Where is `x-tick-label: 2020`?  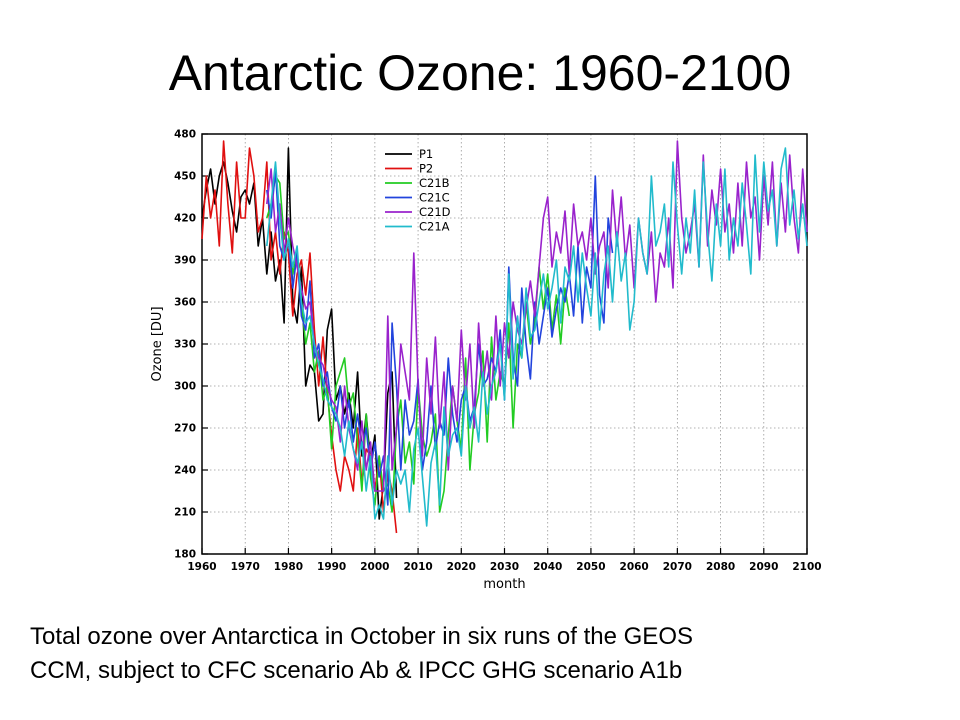 x-tick-label: 2020 is located at coordinates (461, 567).